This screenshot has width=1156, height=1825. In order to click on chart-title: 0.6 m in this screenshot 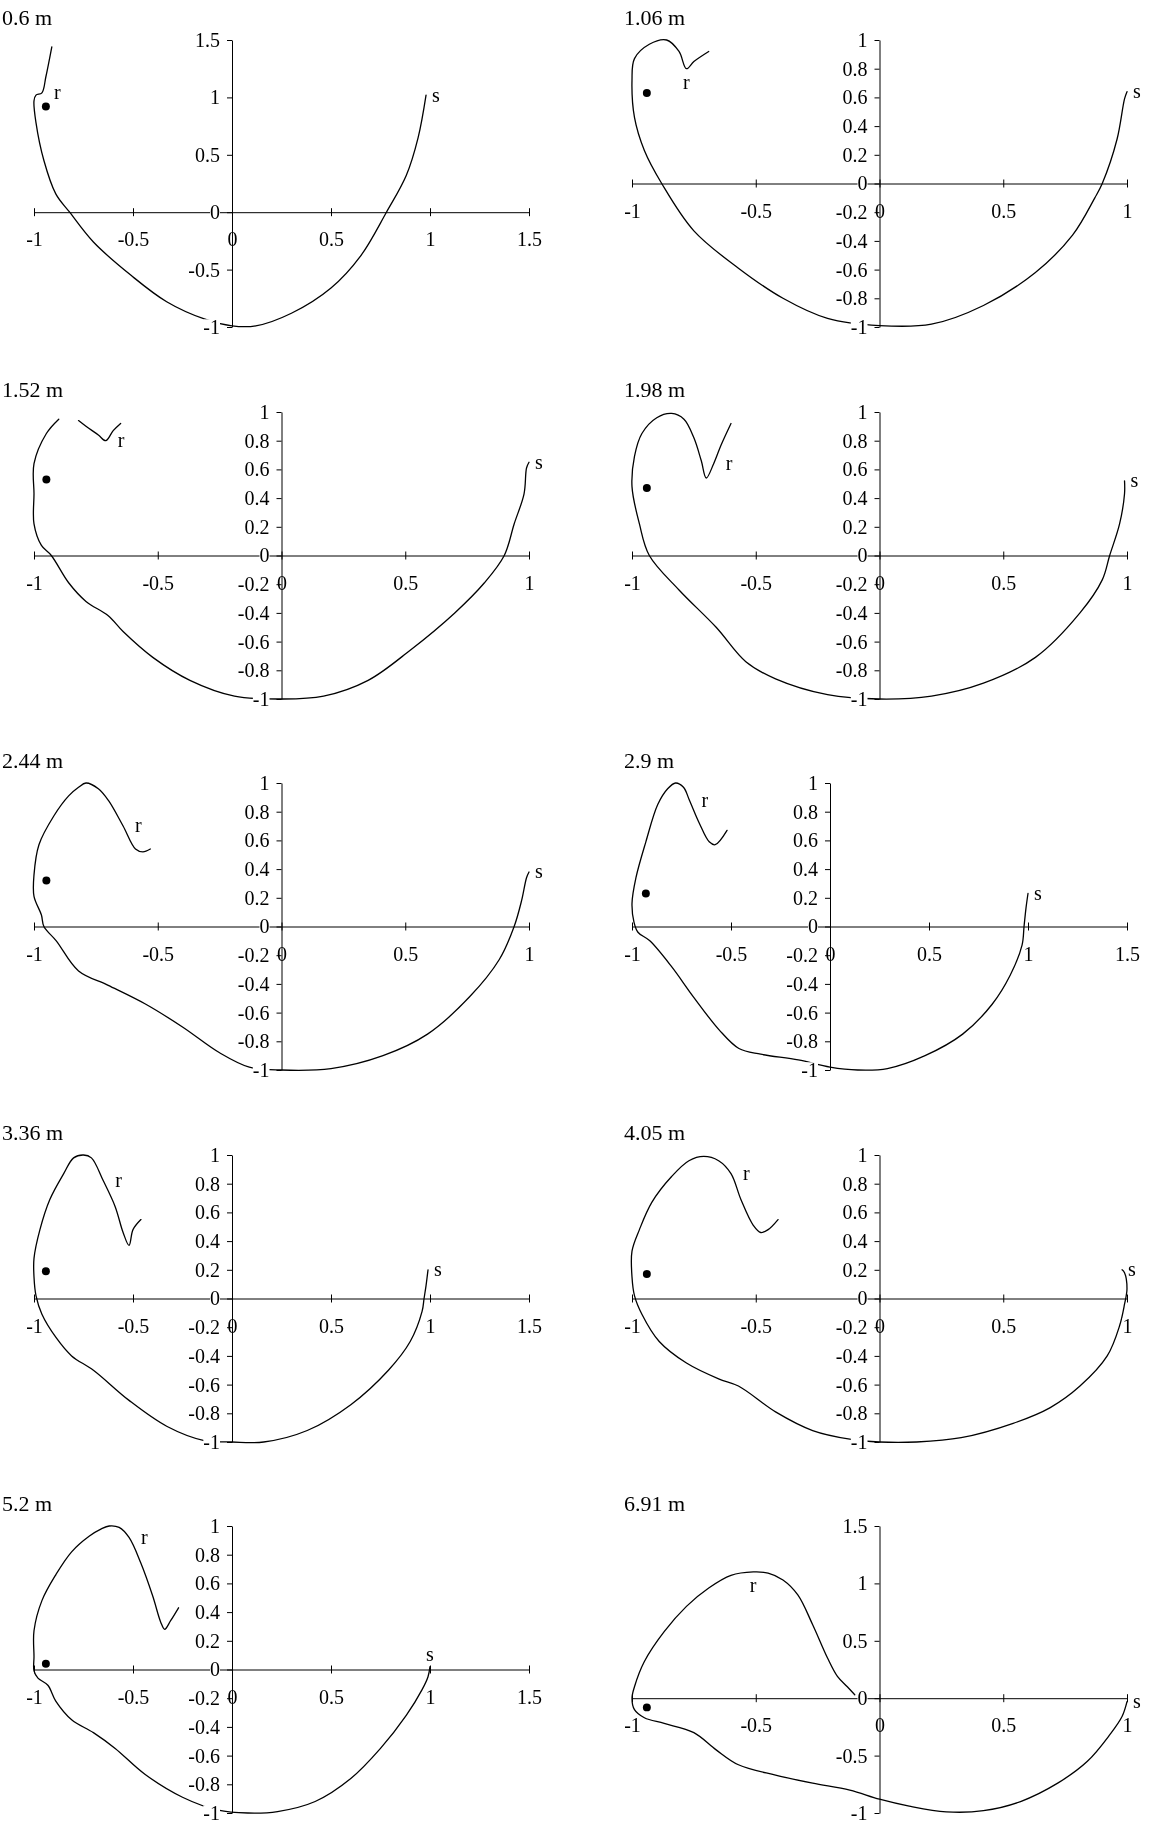, I will do `click(27, 17)`.